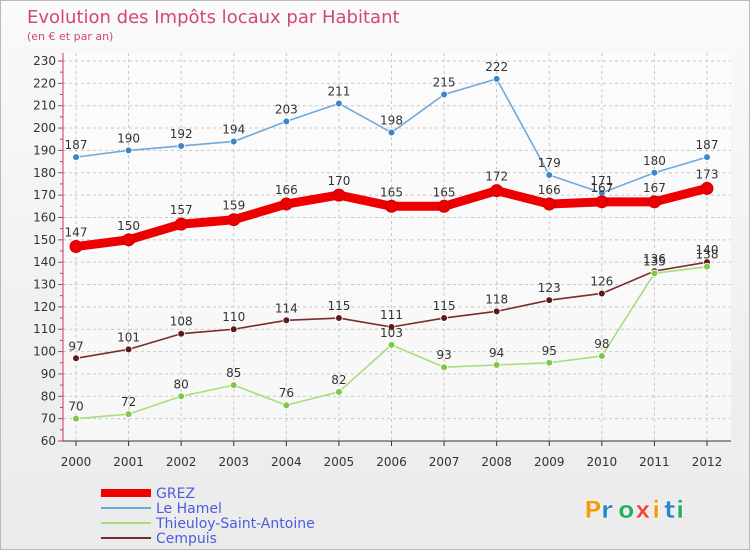 This screenshot has height=551, width=750. What do you see at coordinates (286, 393) in the screenshot?
I see `data-label: 76` at bounding box center [286, 393].